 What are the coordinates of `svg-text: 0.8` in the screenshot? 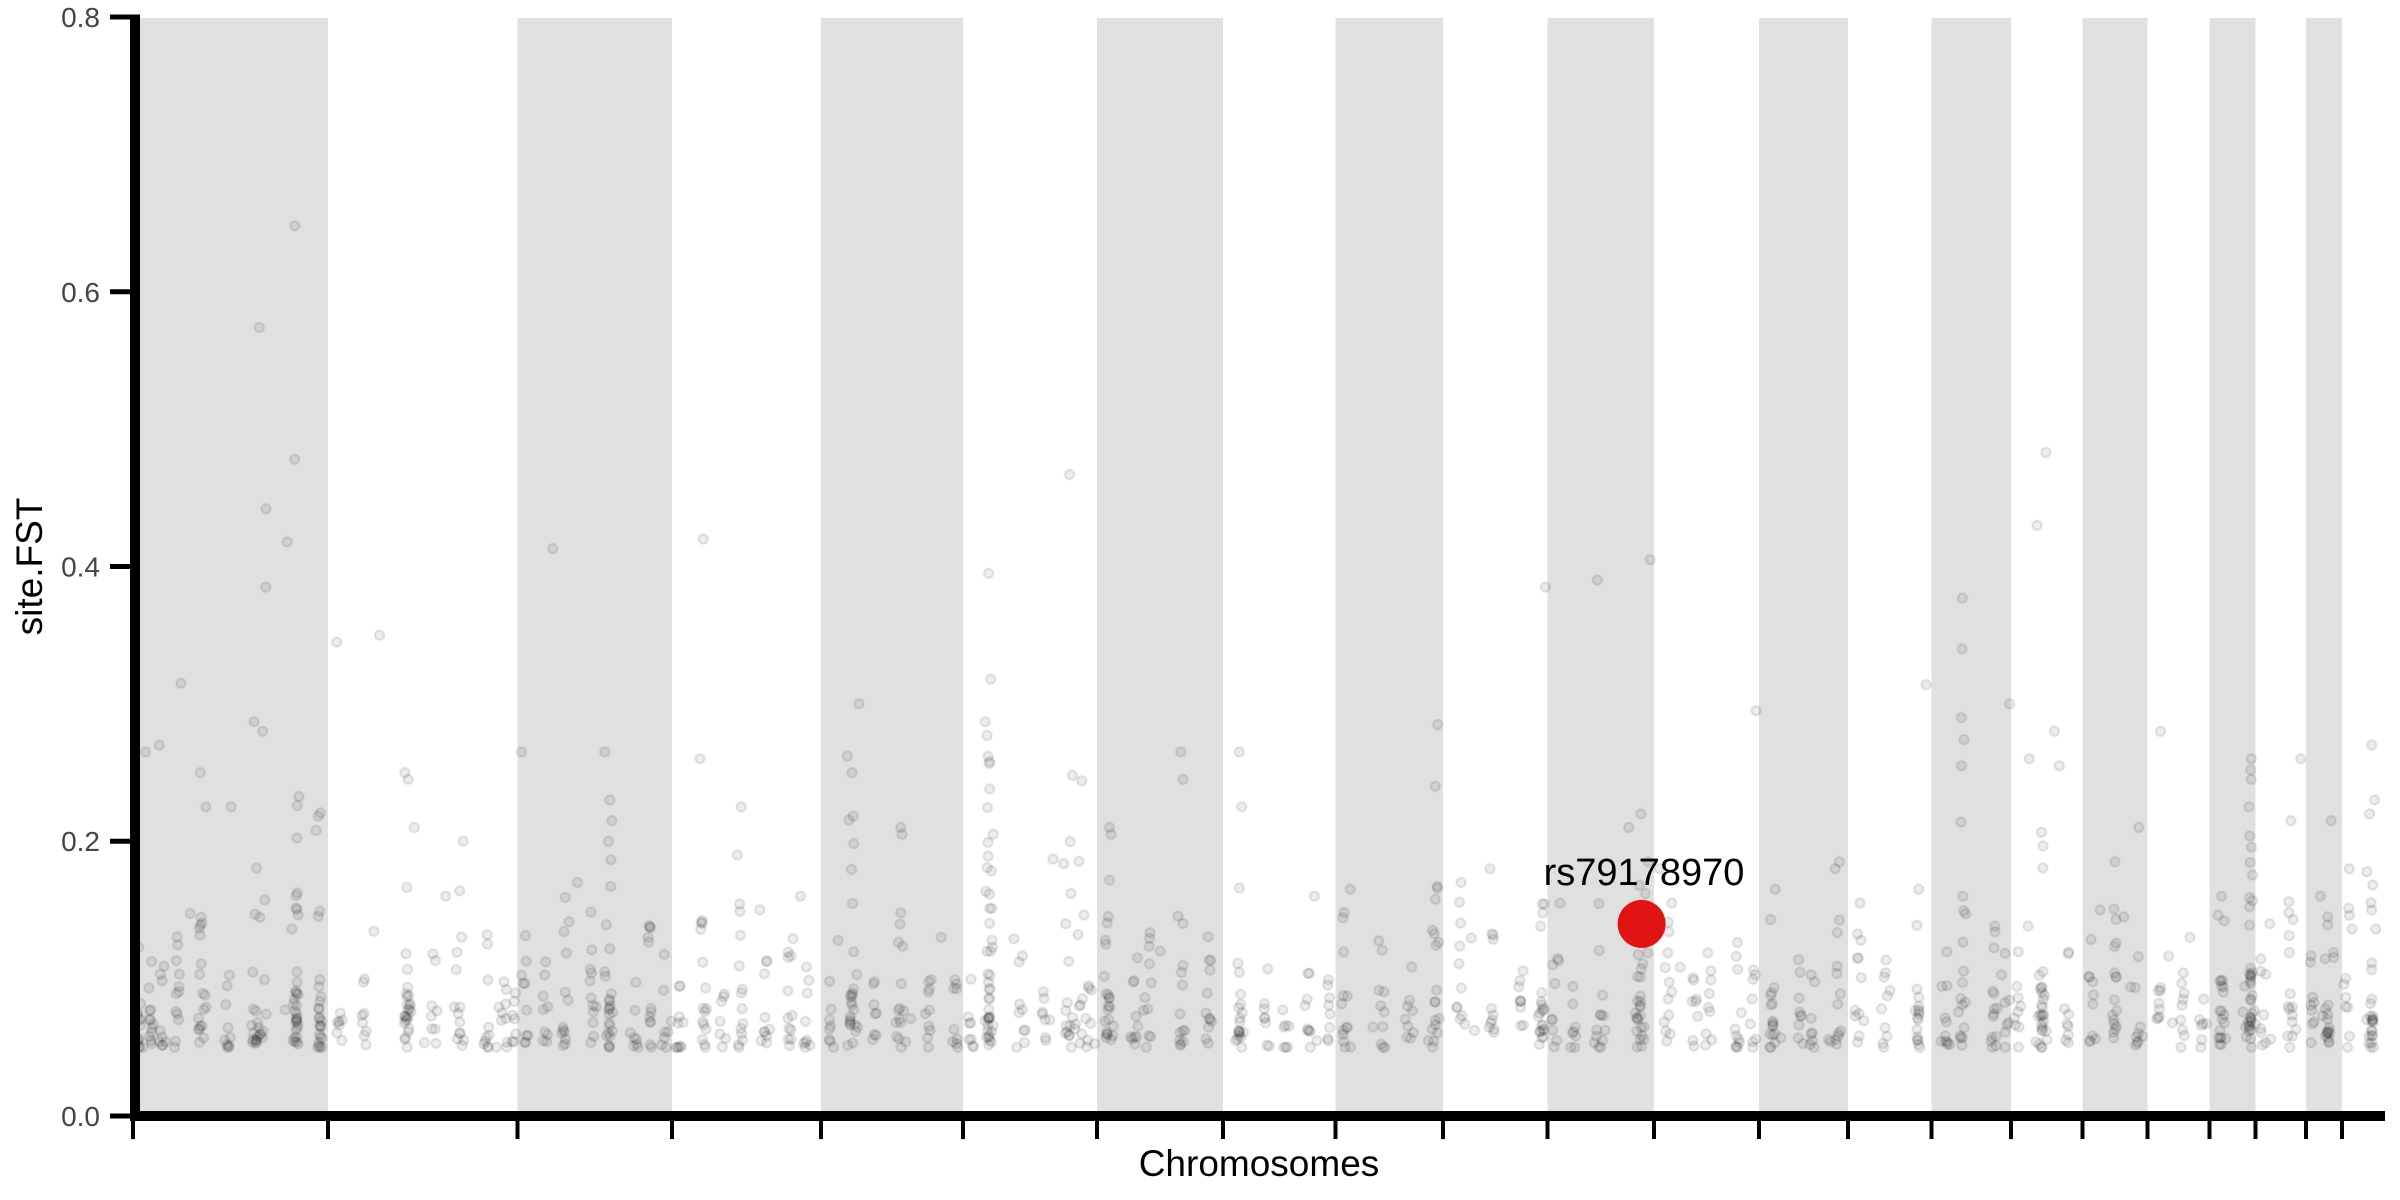 It's located at (80, 17).